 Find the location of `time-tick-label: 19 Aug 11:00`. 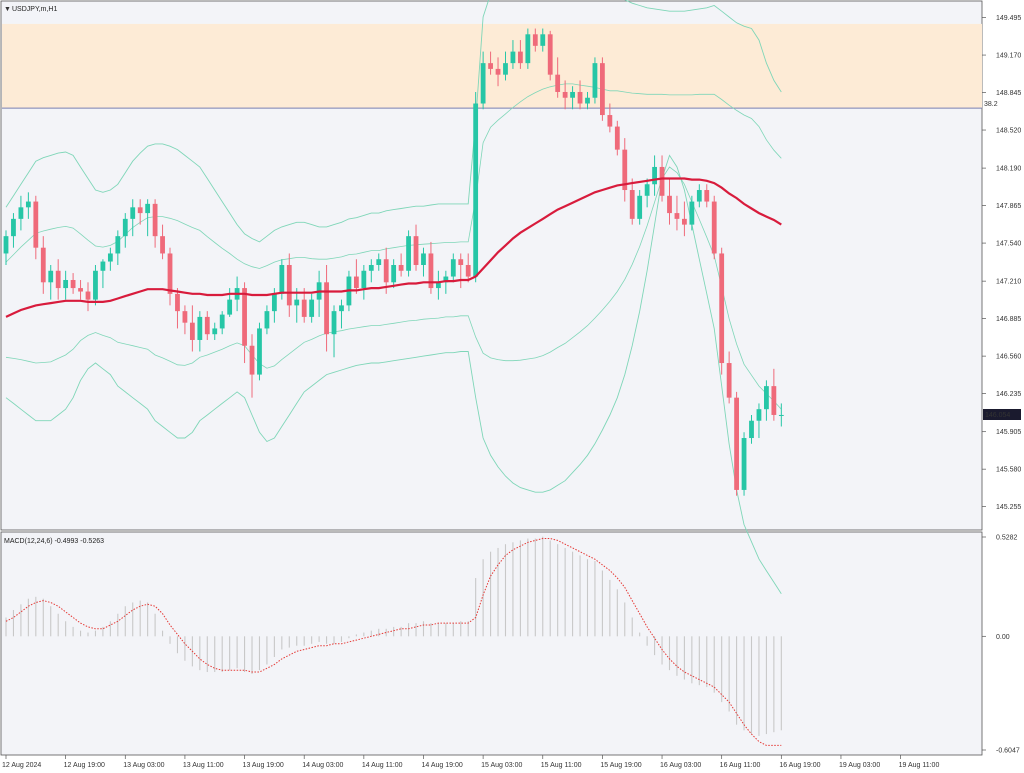

time-tick-label: 19 Aug 11:00 is located at coordinates (919, 765).